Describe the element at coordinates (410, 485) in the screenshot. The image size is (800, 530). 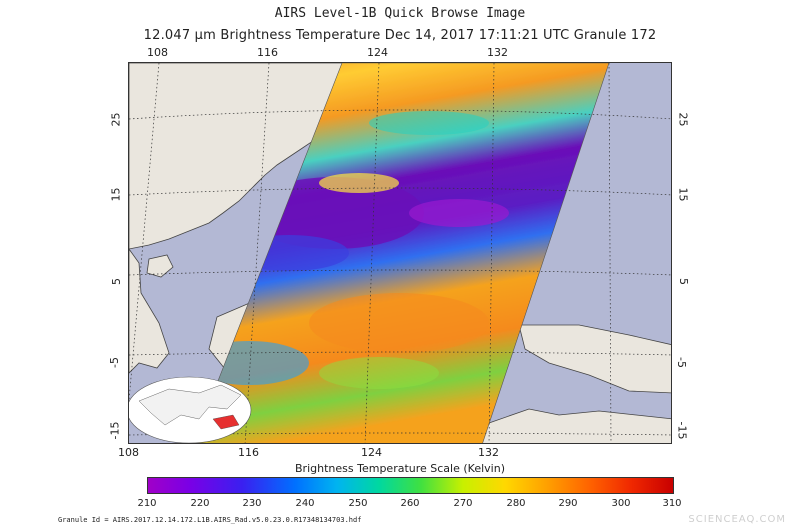
I see `color-scale-bar` at that location.